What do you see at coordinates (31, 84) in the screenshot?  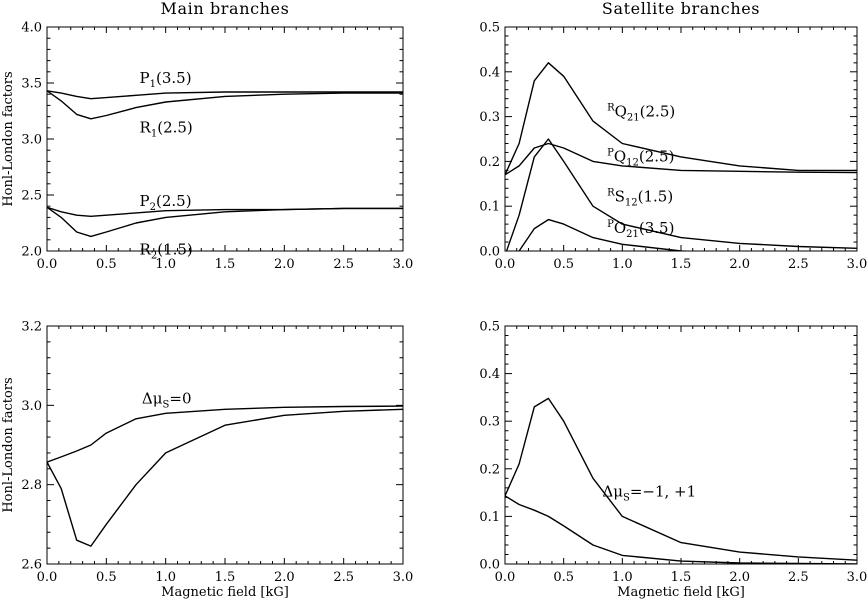 I see `y-tick-label: 3.5` at bounding box center [31, 84].